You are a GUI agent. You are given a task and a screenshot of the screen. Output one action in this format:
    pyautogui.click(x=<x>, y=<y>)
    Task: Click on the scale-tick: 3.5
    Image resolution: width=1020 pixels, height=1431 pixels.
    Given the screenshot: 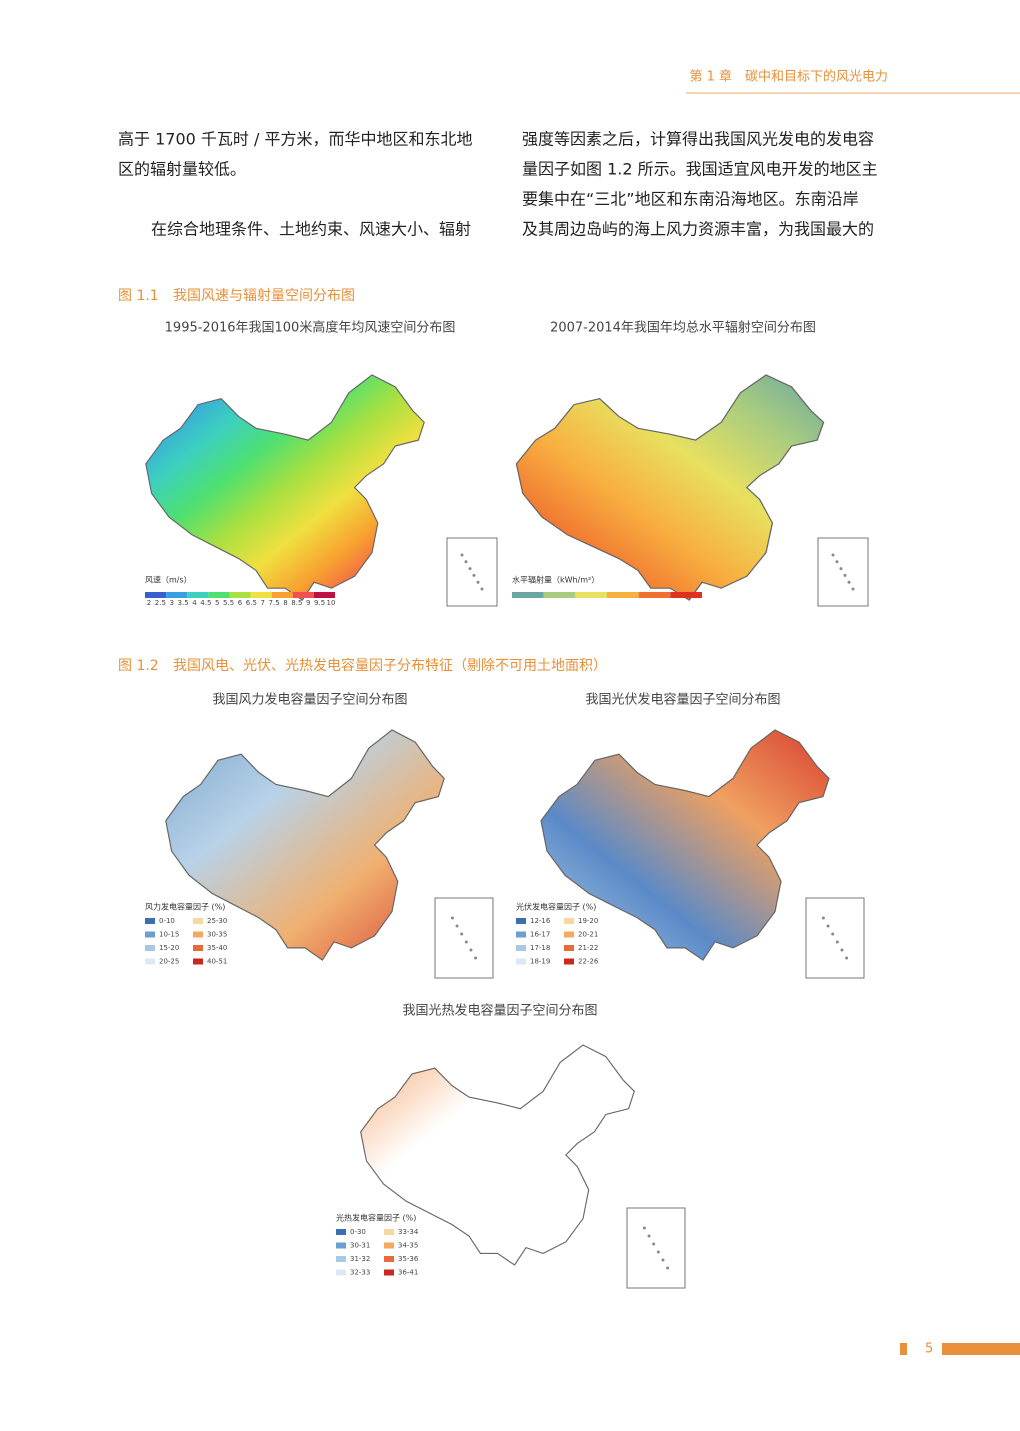 What is the action you would take?
    pyautogui.click(x=183, y=603)
    